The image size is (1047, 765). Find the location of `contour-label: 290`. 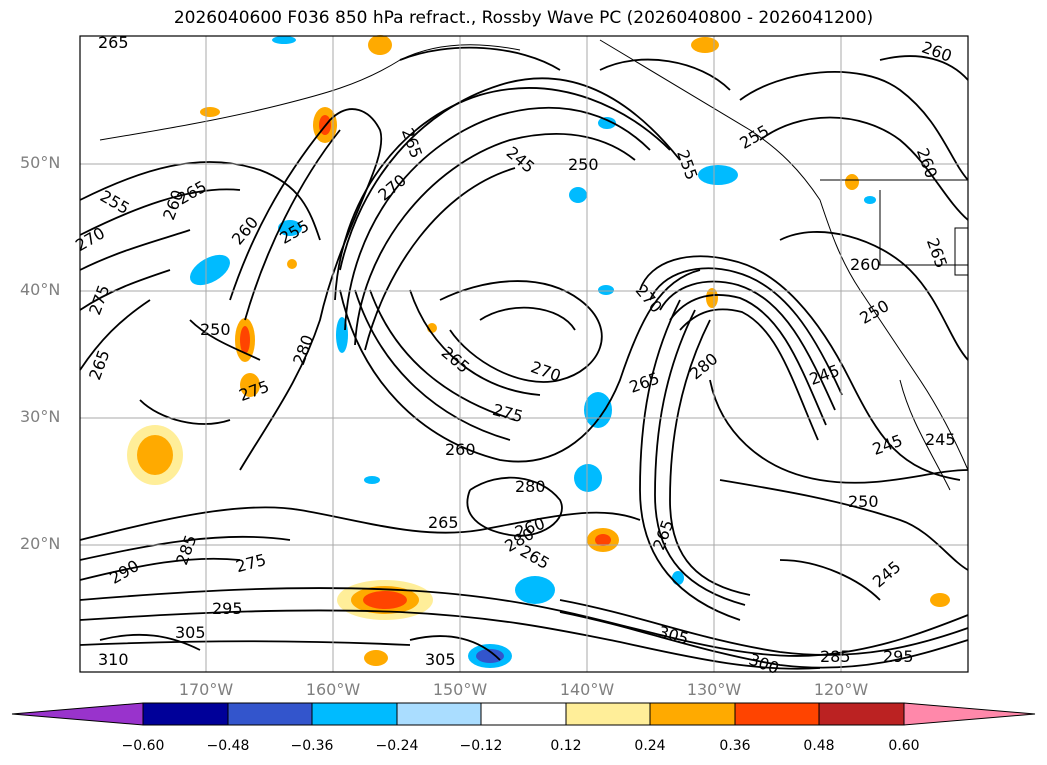

contour-label: 290 is located at coordinates (124, 572).